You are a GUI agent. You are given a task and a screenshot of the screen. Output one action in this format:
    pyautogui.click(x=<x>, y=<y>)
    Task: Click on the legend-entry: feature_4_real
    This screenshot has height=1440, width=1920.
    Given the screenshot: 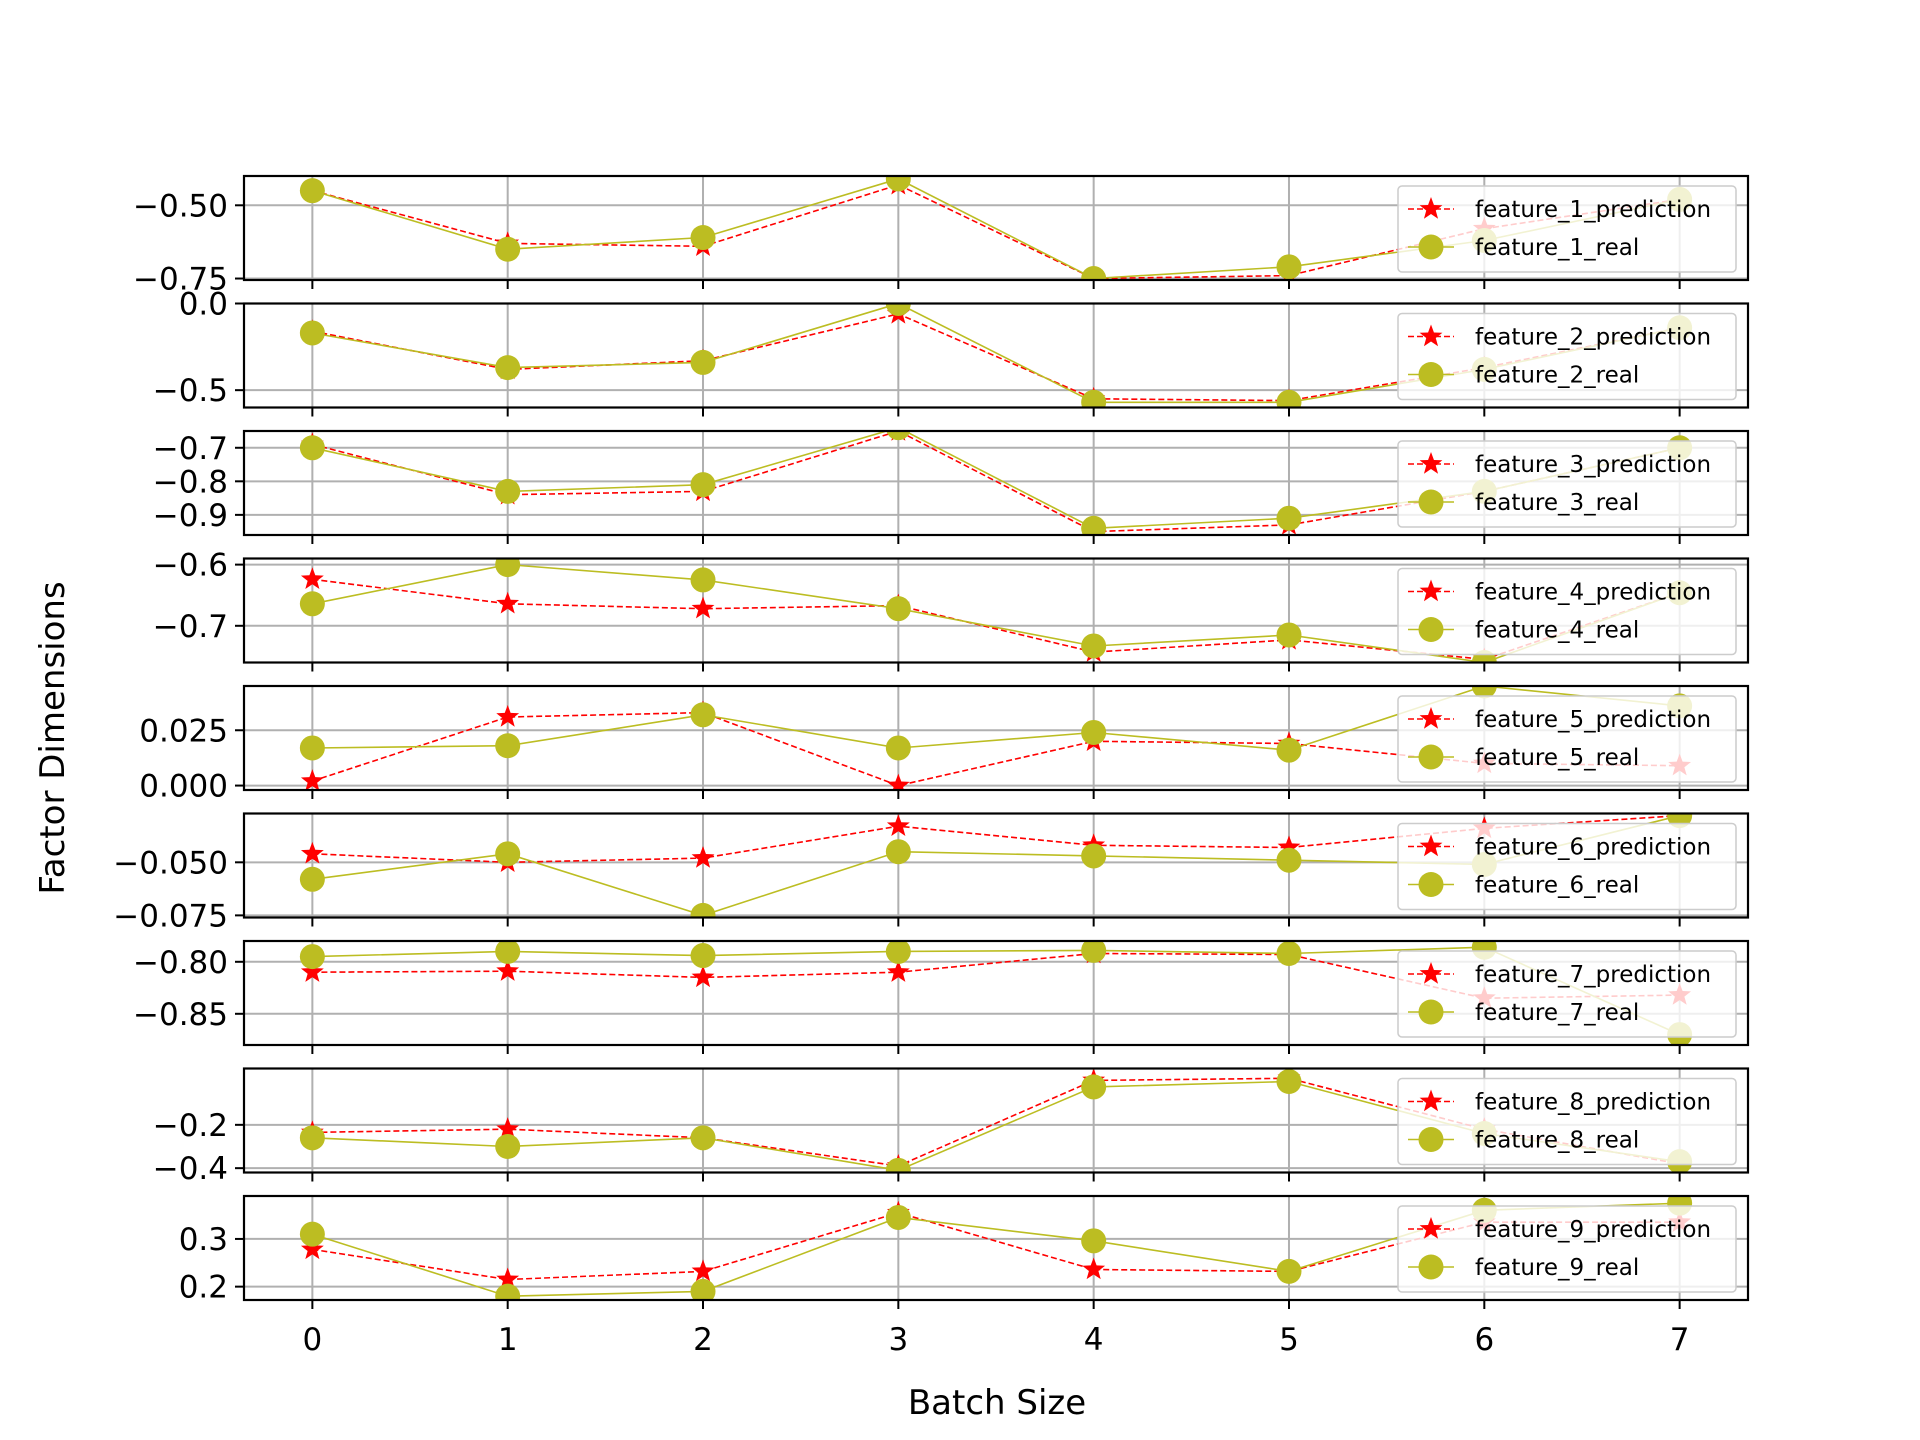 What is the action you would take?
    pyautogui.click(x=1523, y=630)
    